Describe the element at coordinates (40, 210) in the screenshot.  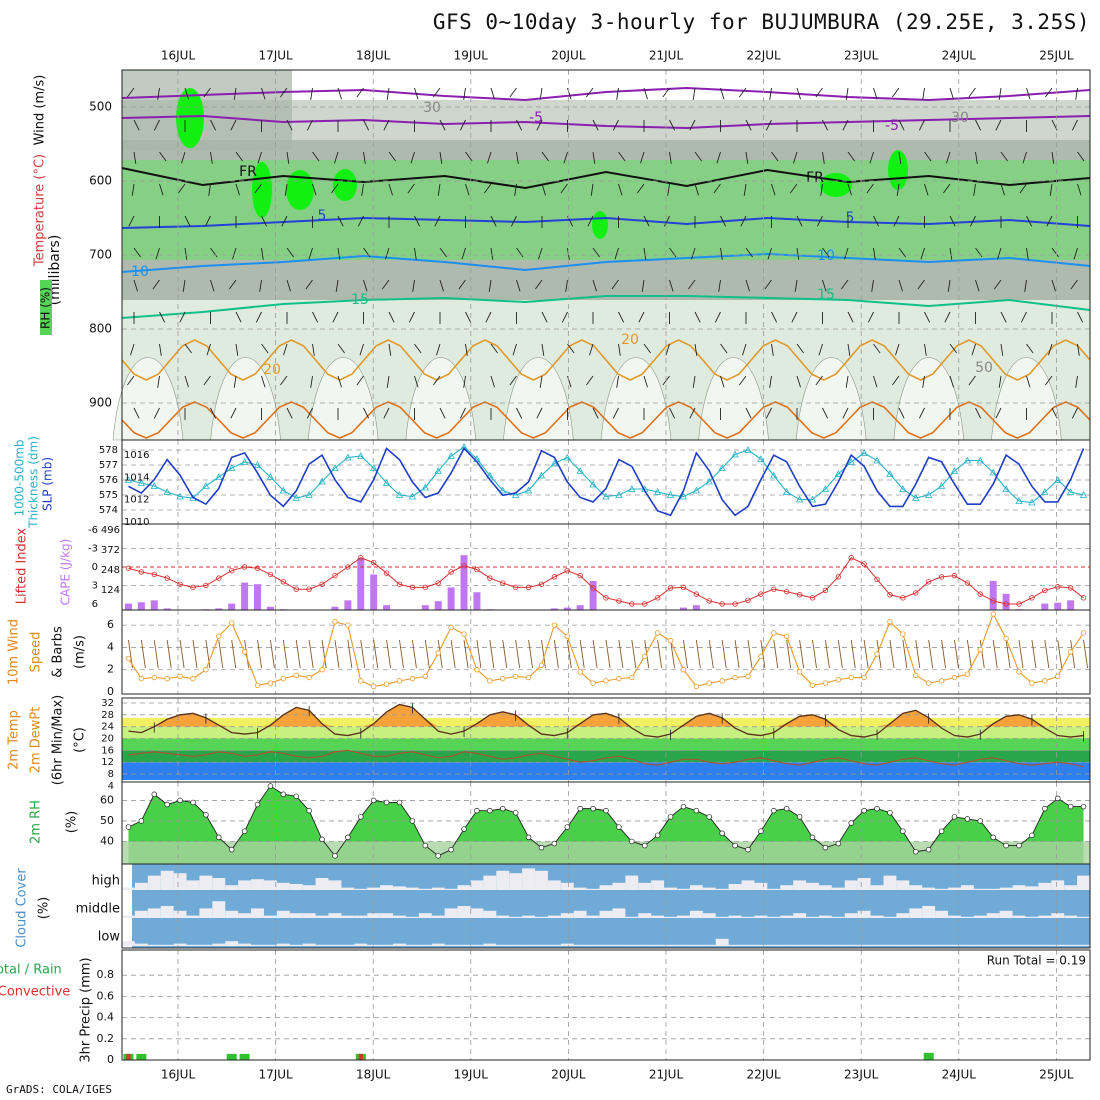
I see `upper-axis-label-temp: Temperature (°C)` at that location.